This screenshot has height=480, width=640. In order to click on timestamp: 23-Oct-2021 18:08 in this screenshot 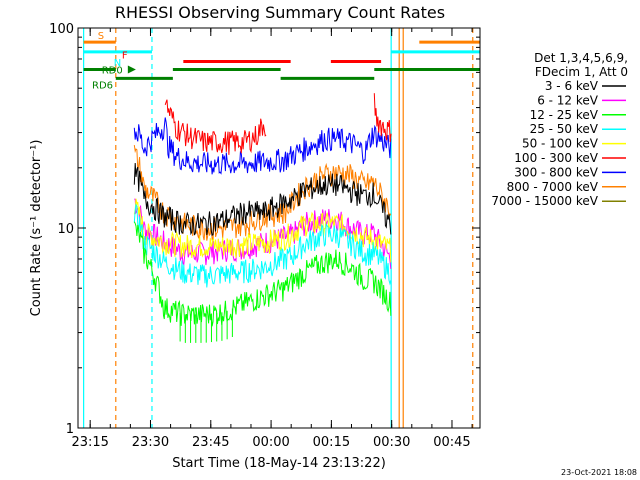, I will do `click(599, 472)`.